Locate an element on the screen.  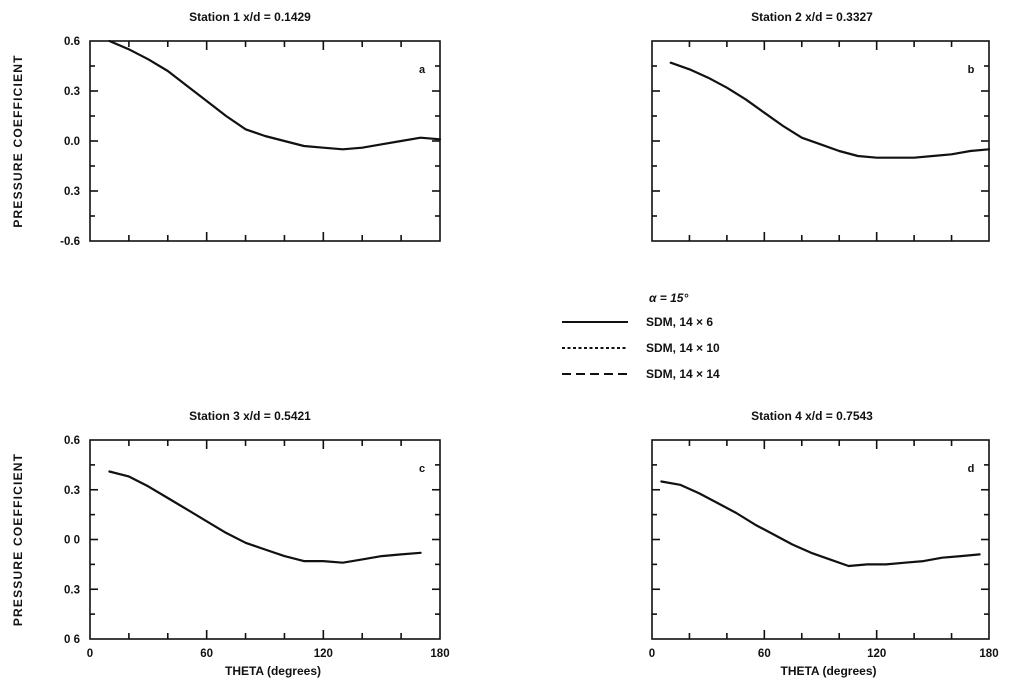
legend-item-label: SDM, 14 × 6 is located at coordinates (679, 322).